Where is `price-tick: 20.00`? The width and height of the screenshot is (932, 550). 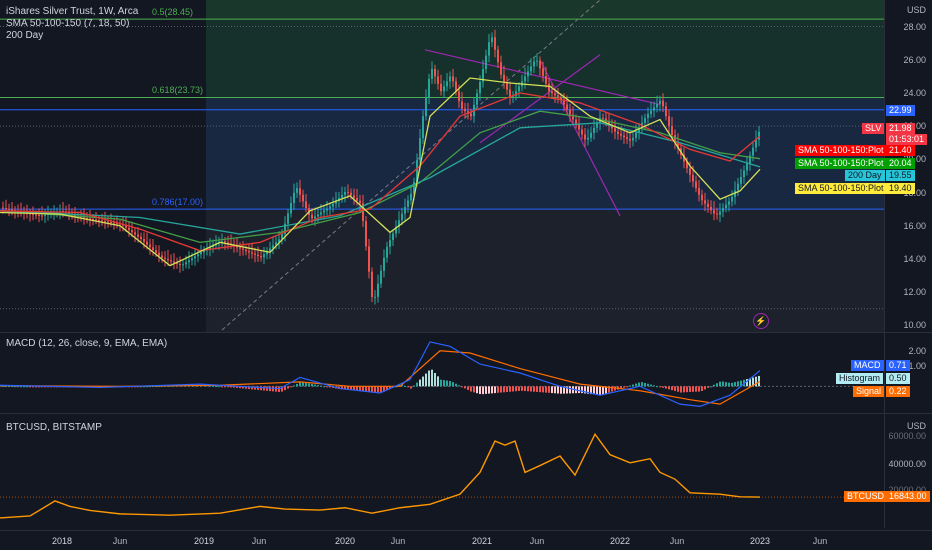 price-tick: 20.00 is located at coordinates (914, 159).